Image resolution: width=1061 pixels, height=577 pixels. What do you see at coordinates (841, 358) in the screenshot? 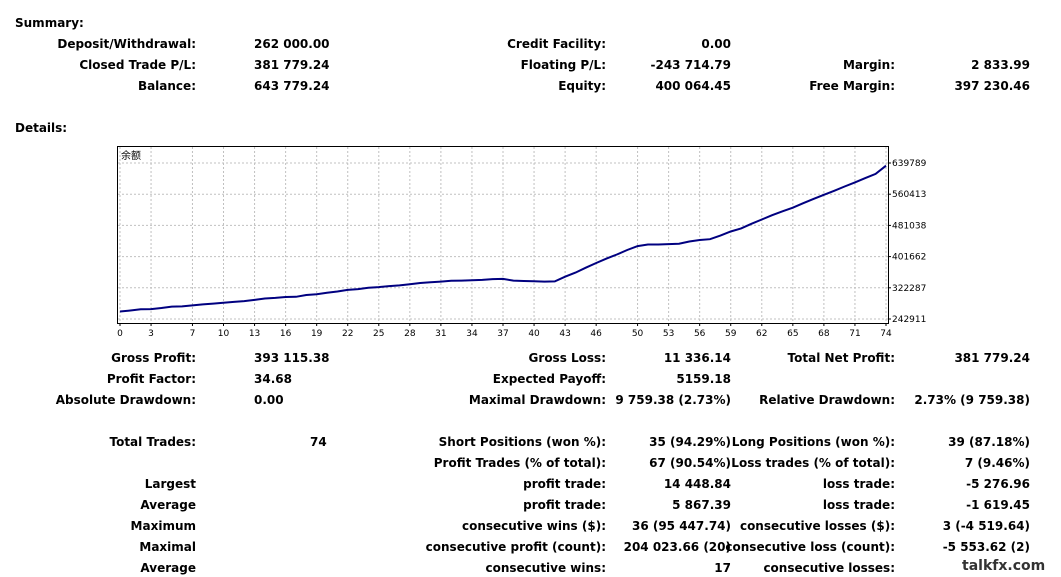
I see `total-net-profit-label: Total Net Profit:` at bounding box center [841, 358].